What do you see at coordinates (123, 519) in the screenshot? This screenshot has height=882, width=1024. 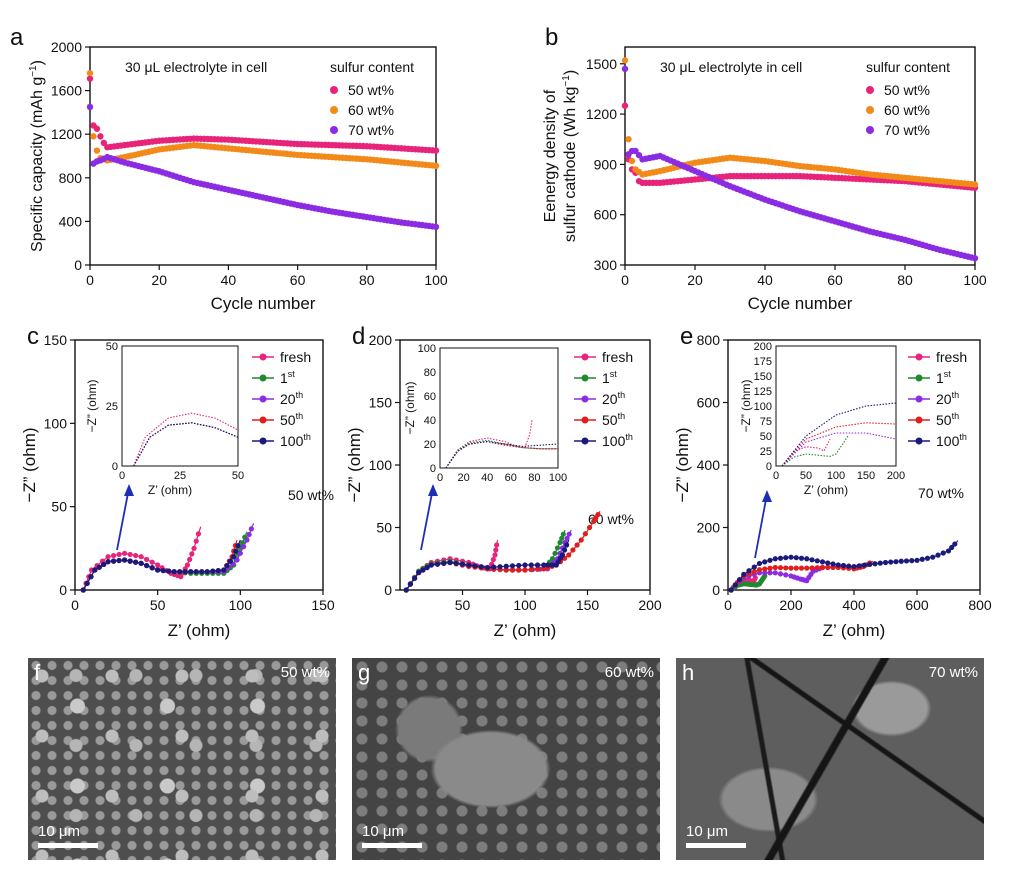 I see `zoom-arrow` at bounding box center [123, 519].